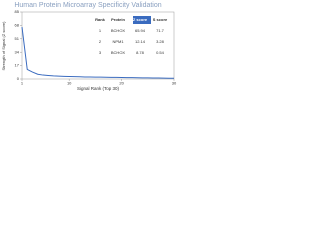 Image resolution: width=320 pixels, height=240 pixels. I want to click on table-header-highlight, so click(142, 20).